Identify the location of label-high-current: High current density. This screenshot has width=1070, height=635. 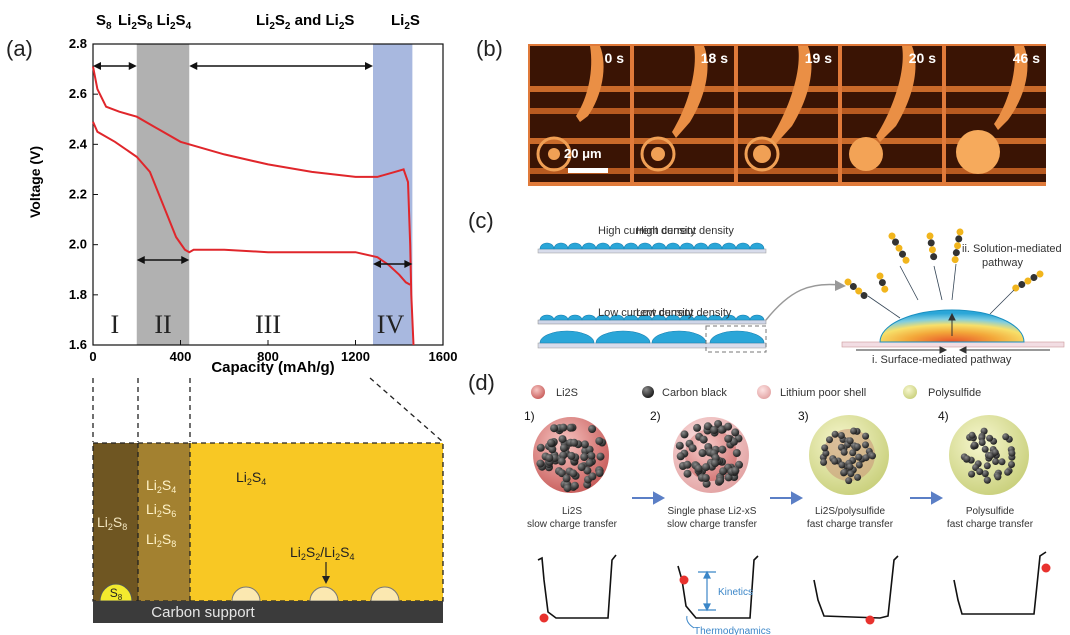
(685, 231).